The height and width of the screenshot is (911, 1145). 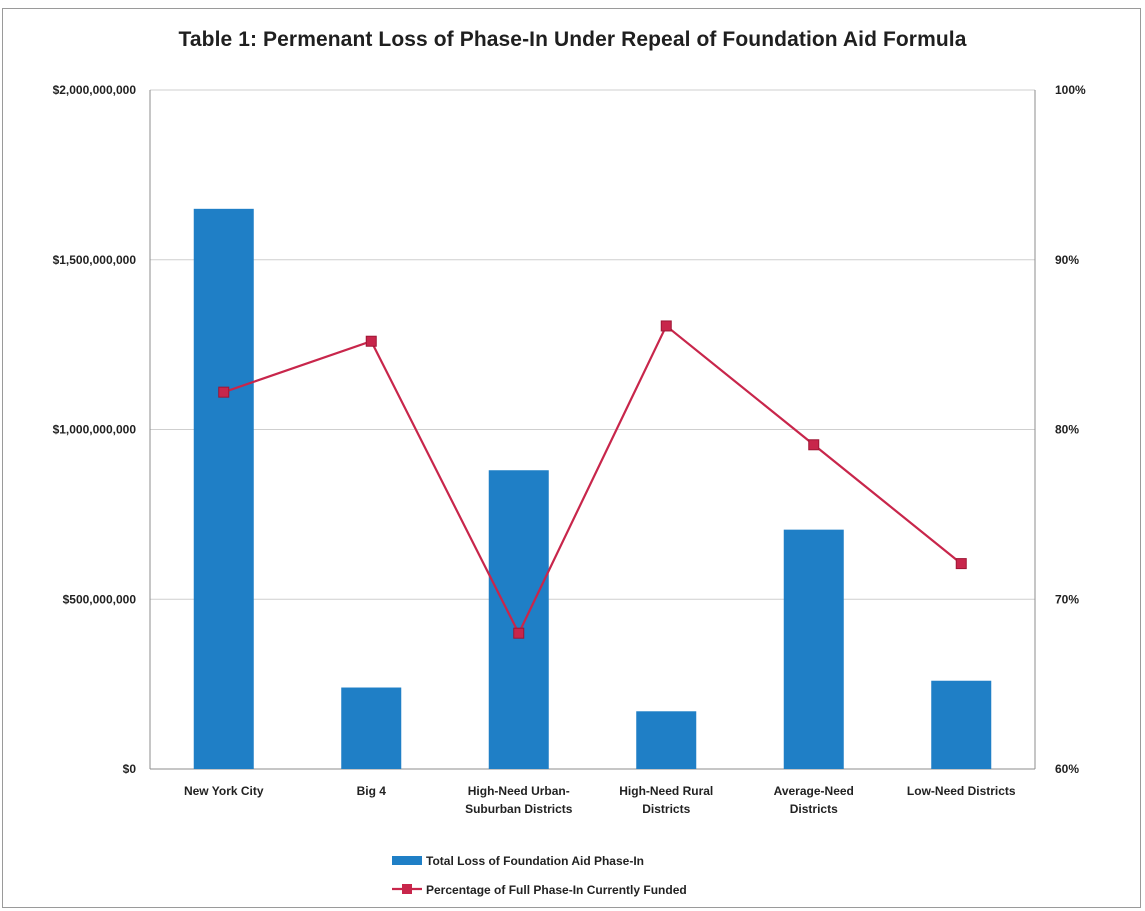 What do you see at coordinates (519, 791) in the screenshot?
I see `x-tick-label: High-Need Urban-` at bounding box center [519, 791].